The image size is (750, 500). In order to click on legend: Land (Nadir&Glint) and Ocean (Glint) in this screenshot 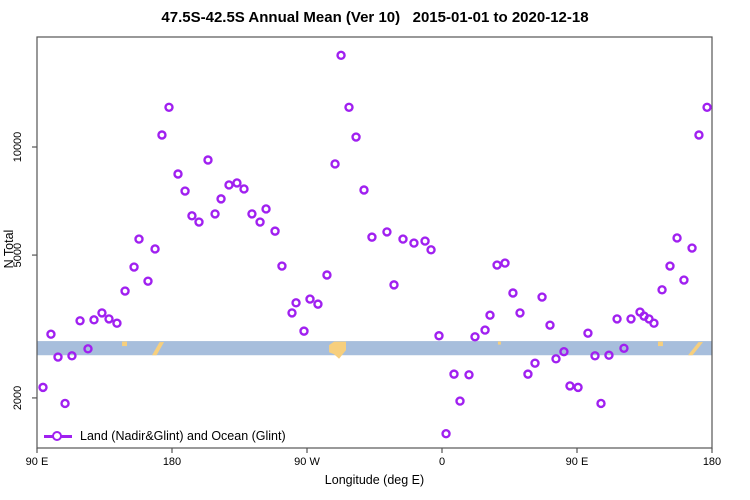, I will do `click(165, 436)`.